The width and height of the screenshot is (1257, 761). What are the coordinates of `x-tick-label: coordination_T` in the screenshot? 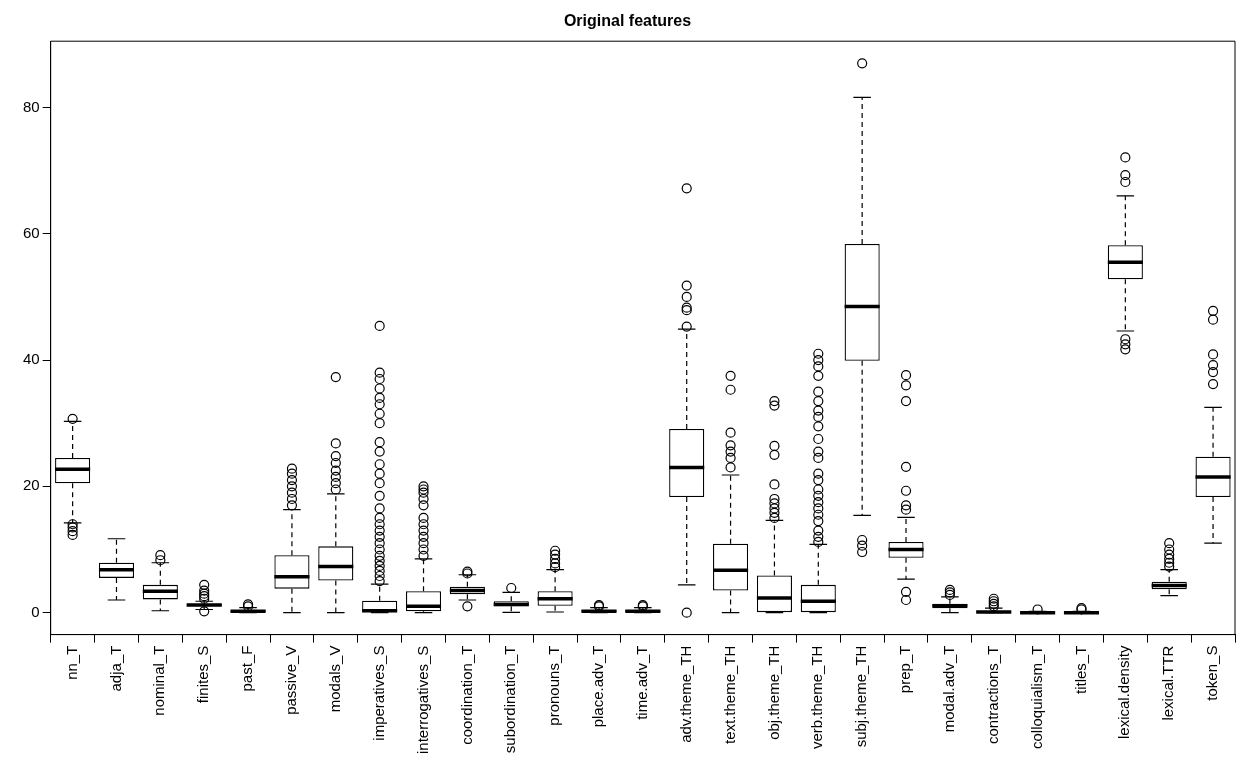 It's located at (466, 695).